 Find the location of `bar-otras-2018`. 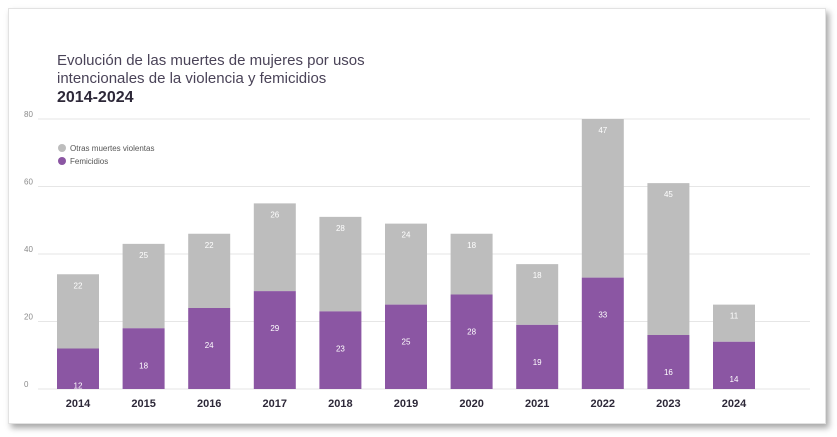

bar-otras-2018 is located at coordinates (340, 264).